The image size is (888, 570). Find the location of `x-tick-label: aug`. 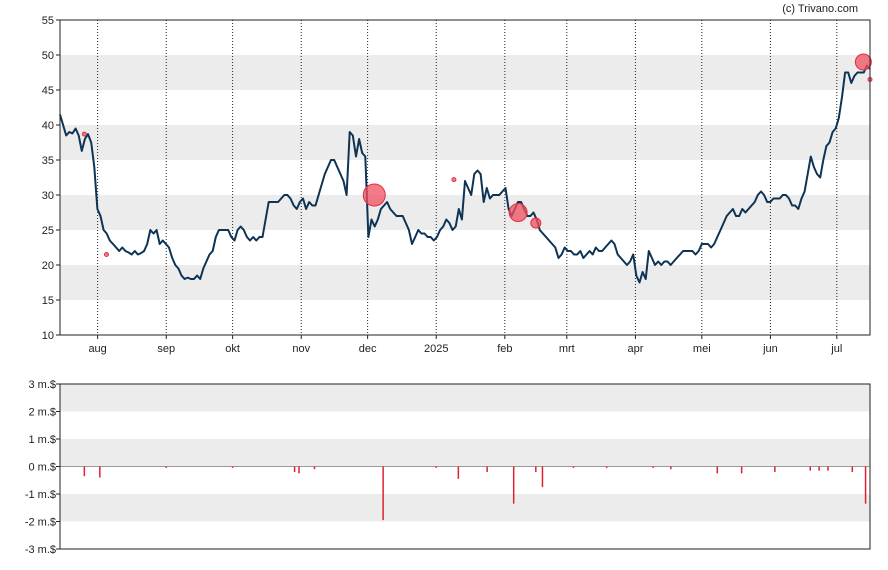

x-tick-label: aug is located at coordinates (97, 349).